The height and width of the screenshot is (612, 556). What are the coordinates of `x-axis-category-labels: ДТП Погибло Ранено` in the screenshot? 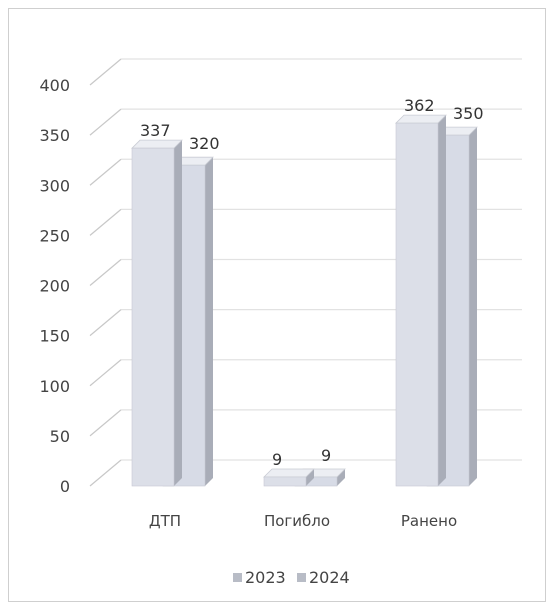 It's located at (303, 521).